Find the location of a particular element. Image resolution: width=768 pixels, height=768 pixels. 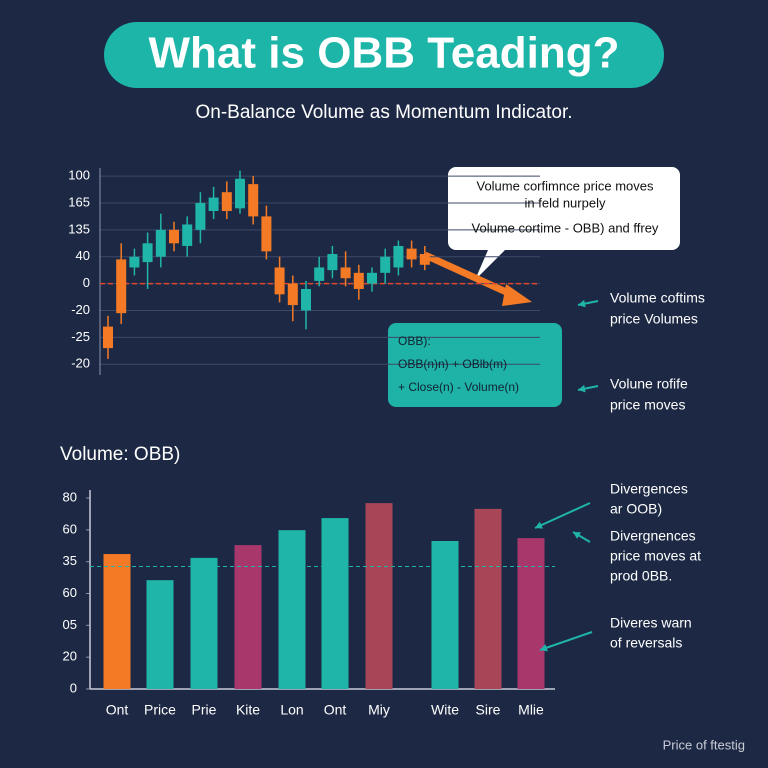

note-text: Divergnences is located at coordinates (653, 536).